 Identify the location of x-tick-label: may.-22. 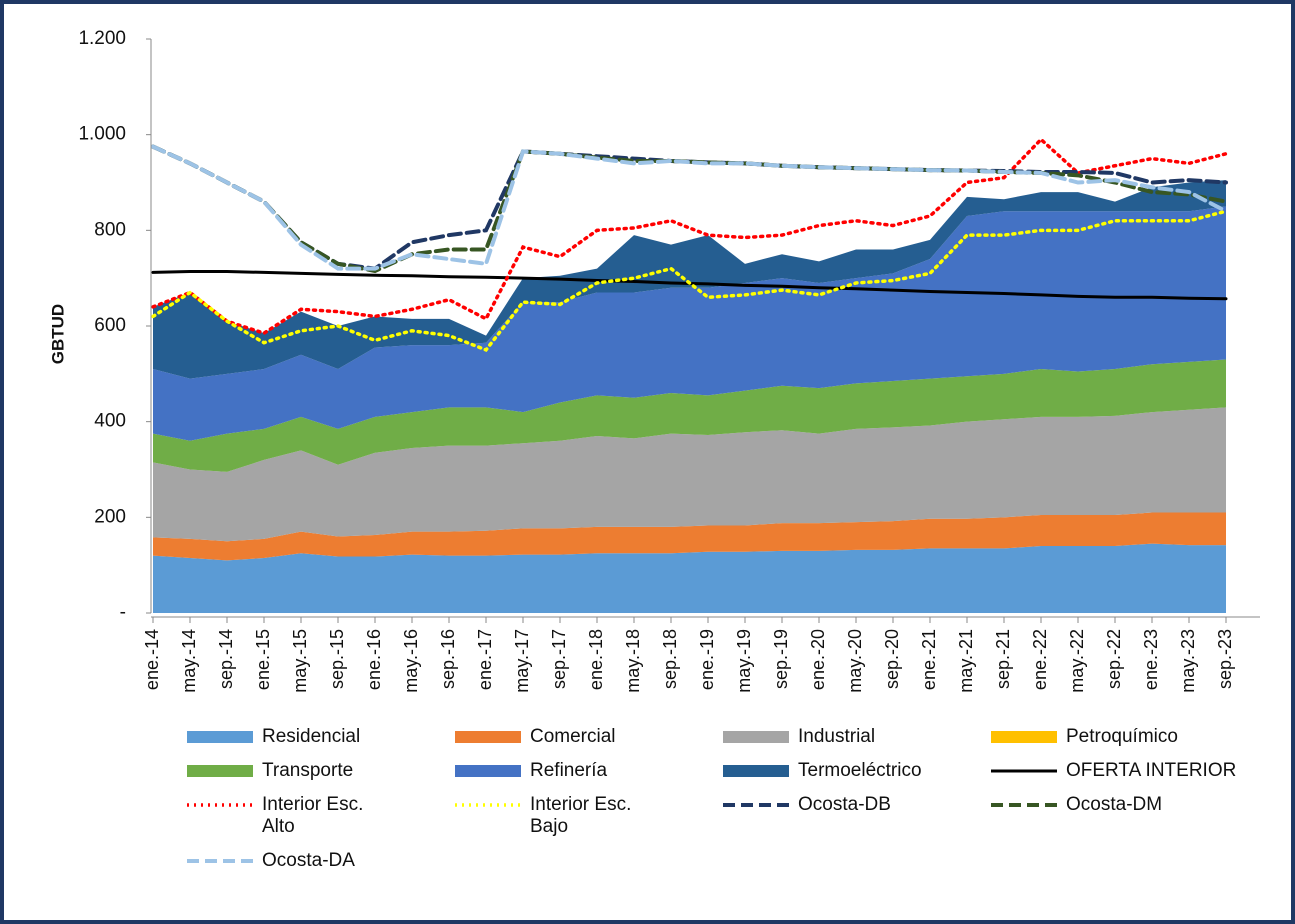
(1077, 661).